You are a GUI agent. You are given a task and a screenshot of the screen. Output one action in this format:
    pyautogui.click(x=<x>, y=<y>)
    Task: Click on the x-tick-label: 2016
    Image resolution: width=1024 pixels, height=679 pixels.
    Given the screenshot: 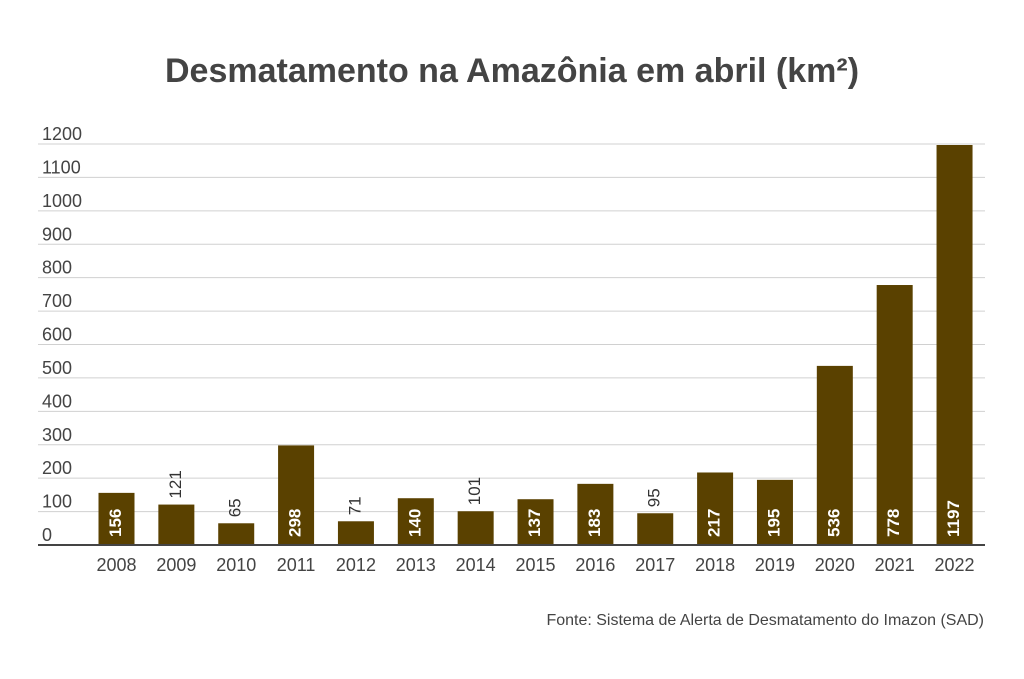 What is the action you would take?
    pyautogui.click(x=595, y=565)
    